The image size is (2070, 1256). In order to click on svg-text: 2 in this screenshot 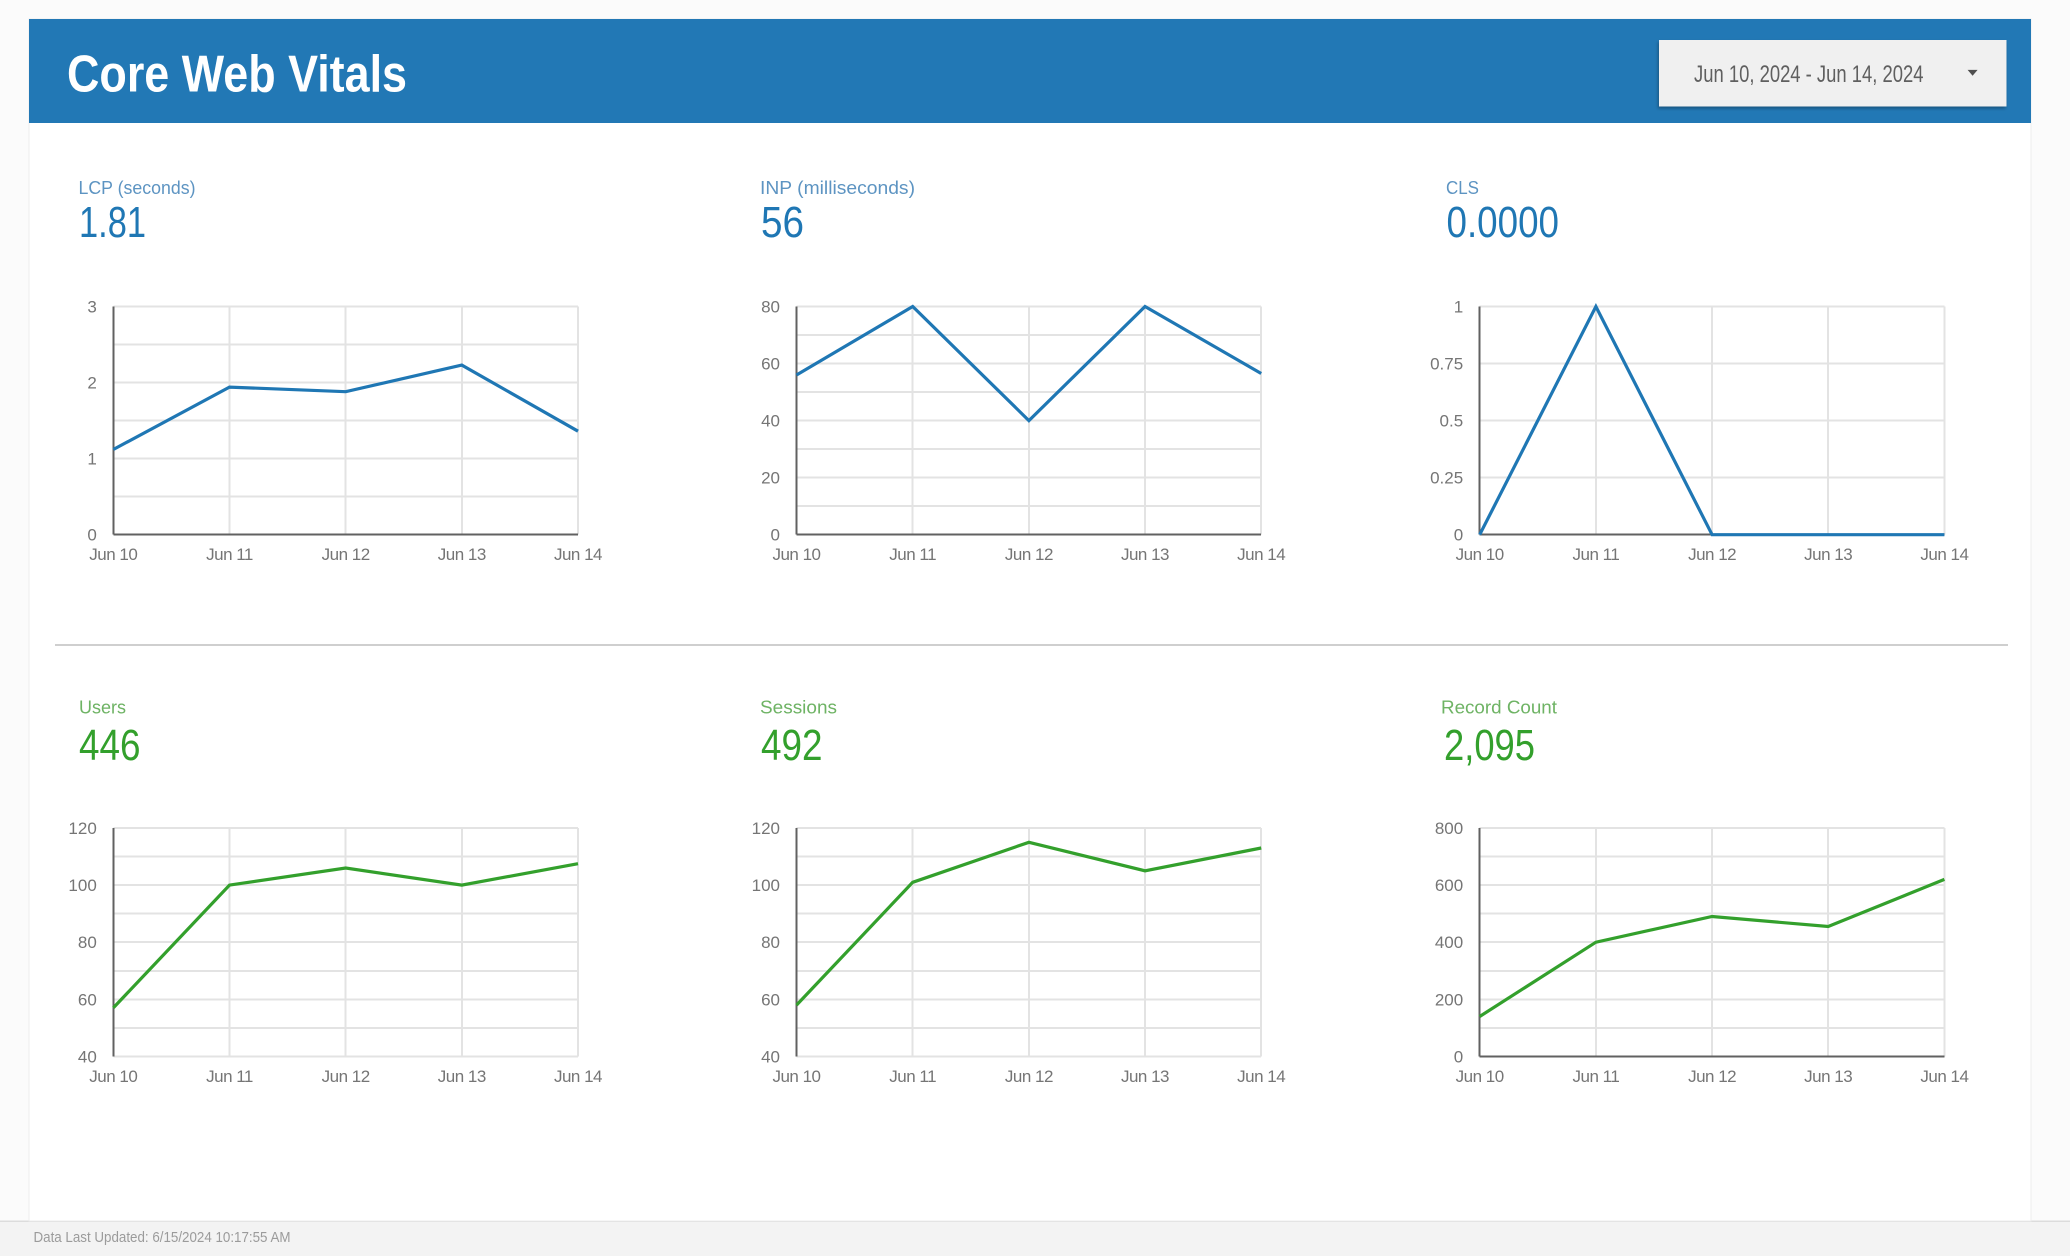, I will do `click(91, 383)`.